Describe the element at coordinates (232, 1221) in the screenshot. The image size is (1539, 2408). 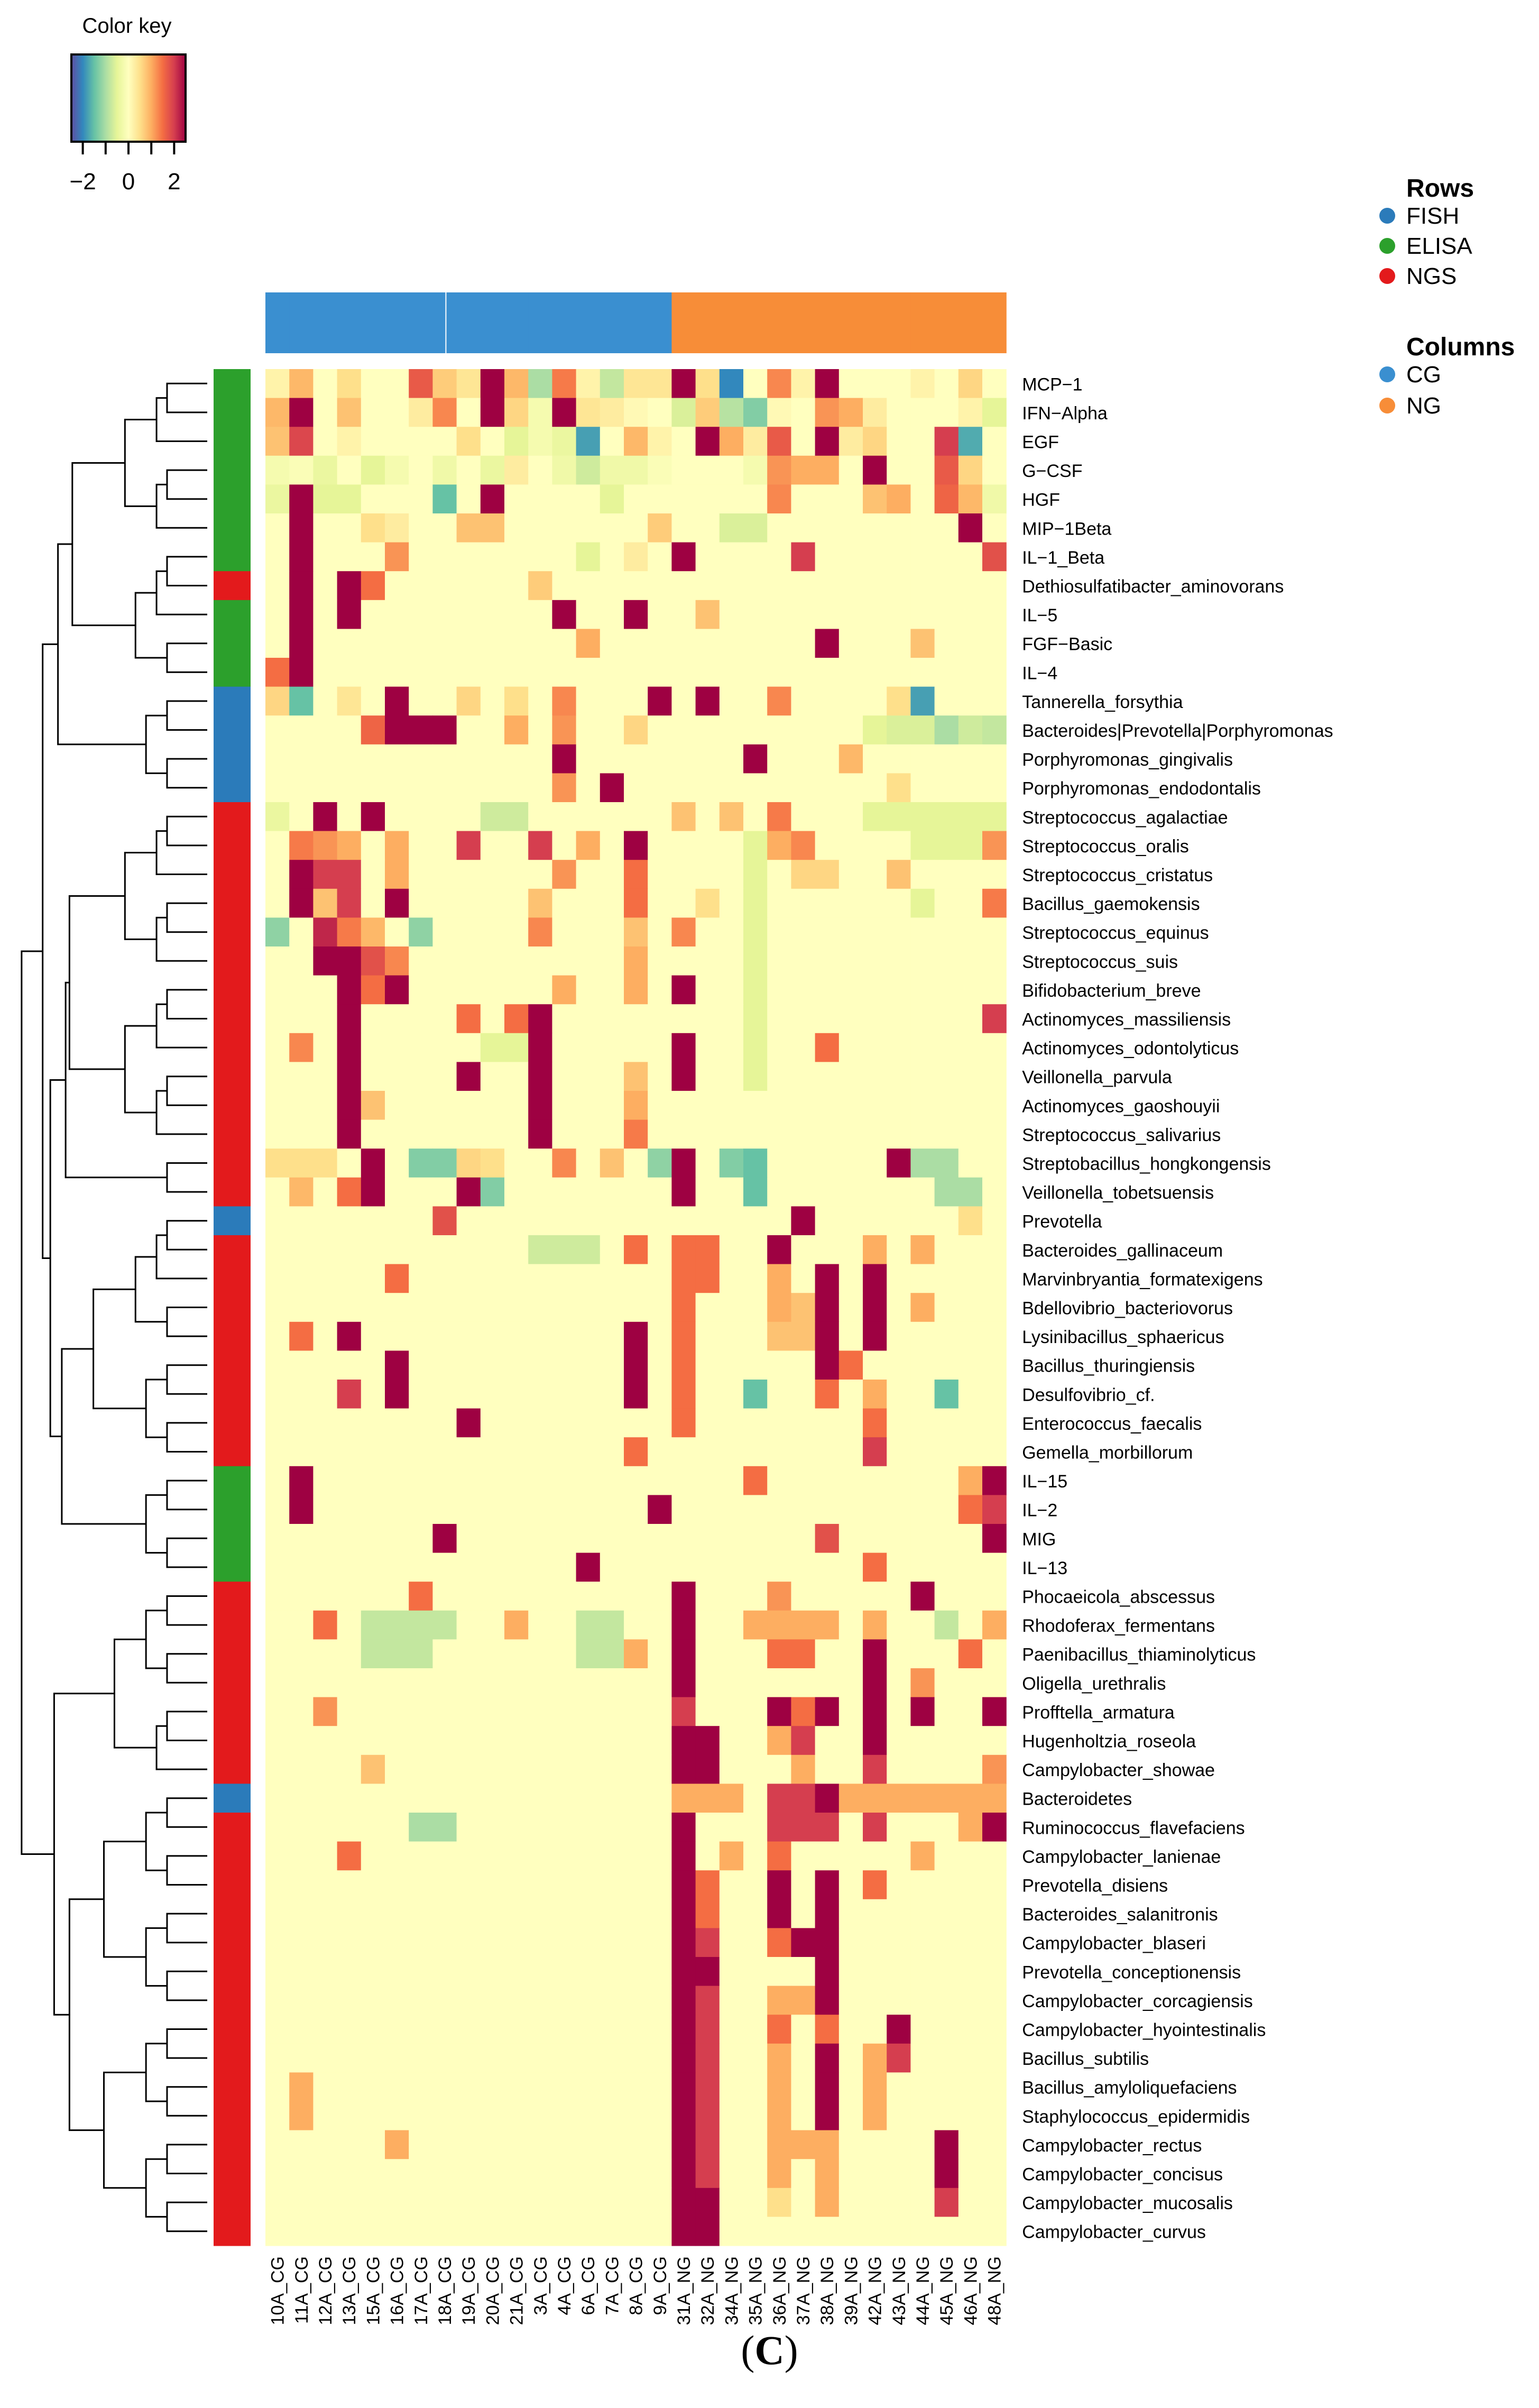
I see `row-annotation-cell` at that location.